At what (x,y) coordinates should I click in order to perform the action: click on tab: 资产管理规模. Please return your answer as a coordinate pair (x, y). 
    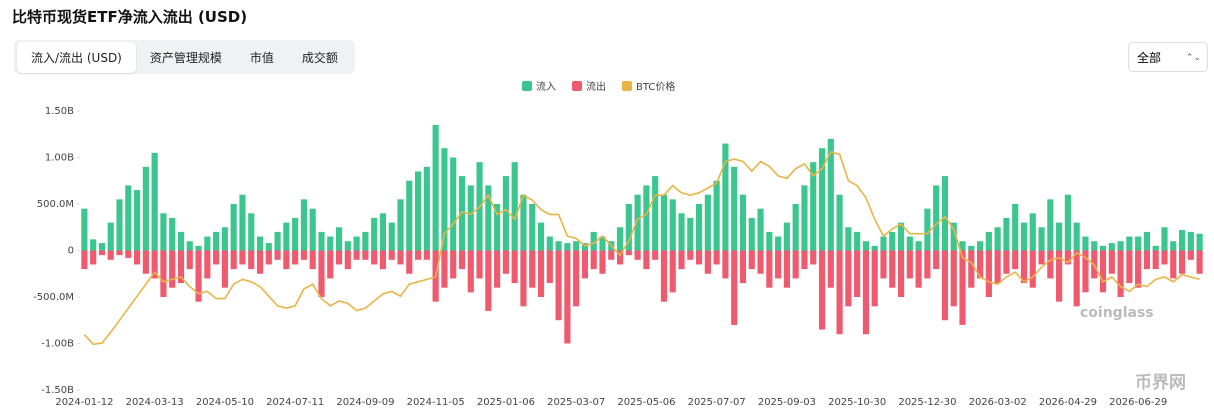
    Looking at the image, I should click on (185, 57).